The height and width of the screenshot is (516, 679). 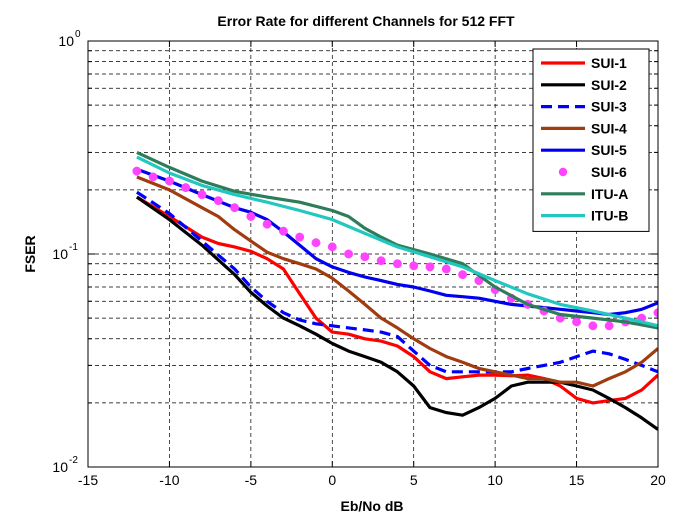 What do you see at coordinates (609, 150) in the screenshot?
I see `legend-label: SUI-5` at bounding box center [609, 150].